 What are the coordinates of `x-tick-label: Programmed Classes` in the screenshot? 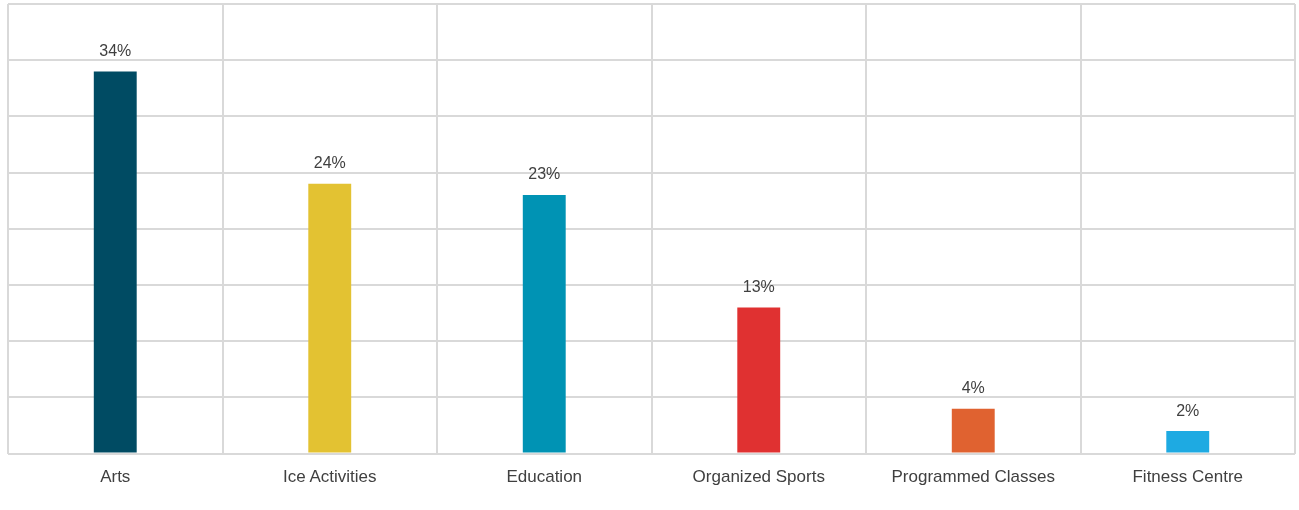 It's located at (973, 477).